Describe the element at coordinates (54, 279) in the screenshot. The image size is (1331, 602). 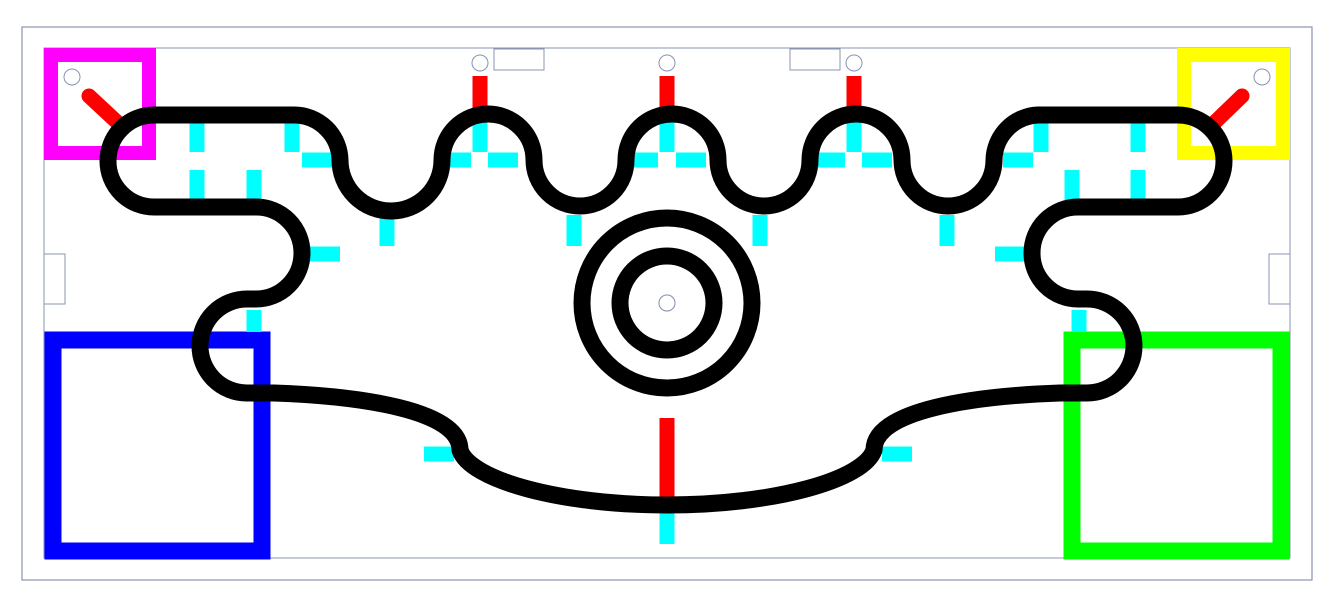
I see `fixture-left` at that location.